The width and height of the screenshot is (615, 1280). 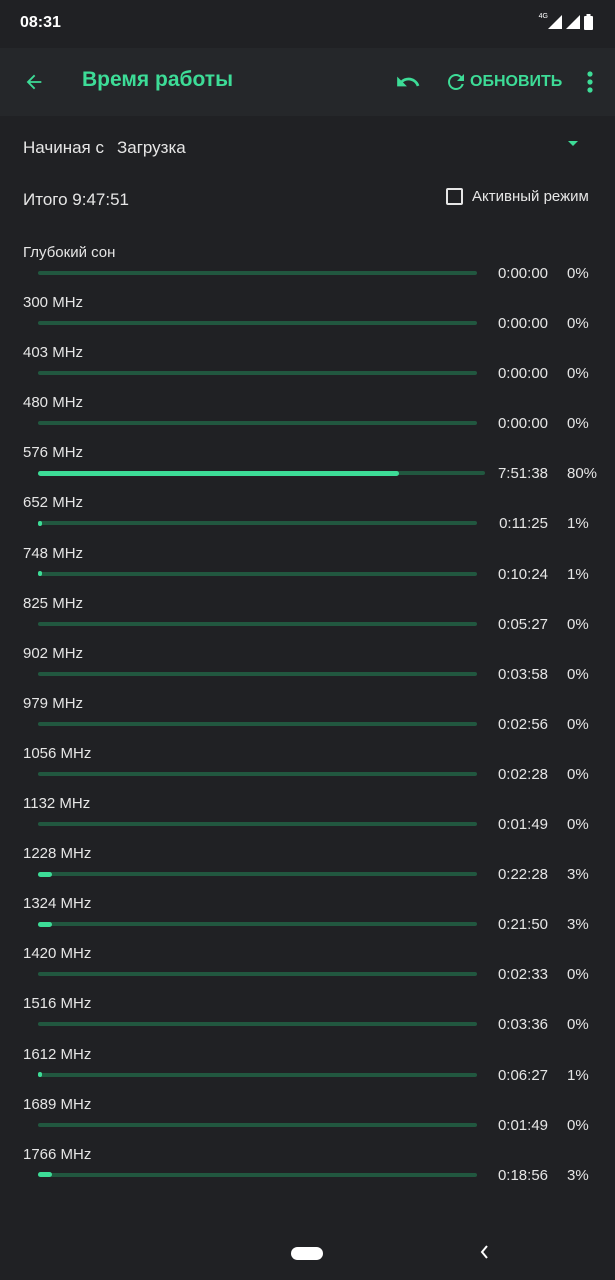 I want to click on frequency-time: 0:02:28, so click(x=522, y=774).